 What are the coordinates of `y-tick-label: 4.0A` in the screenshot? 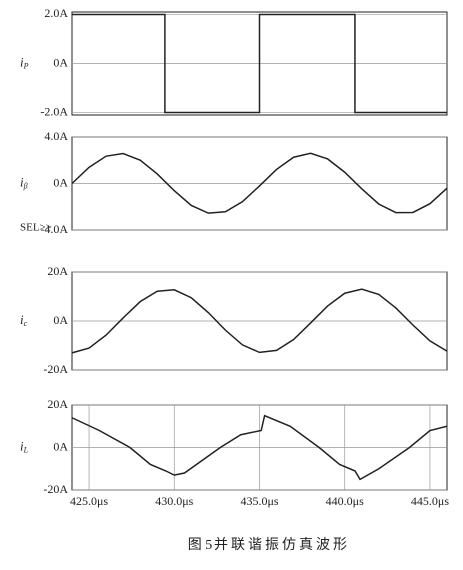 It's located at (56, 136).